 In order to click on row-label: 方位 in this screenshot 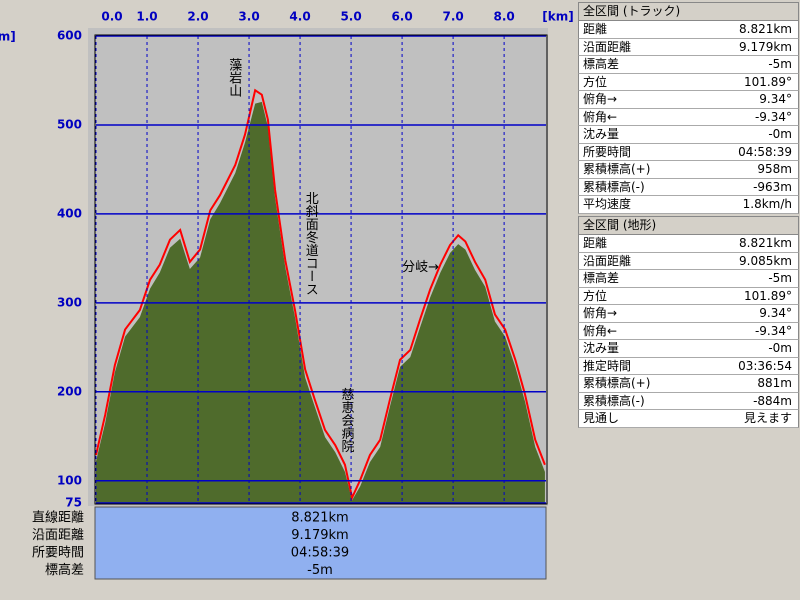, I will do `click(595, 81)`.